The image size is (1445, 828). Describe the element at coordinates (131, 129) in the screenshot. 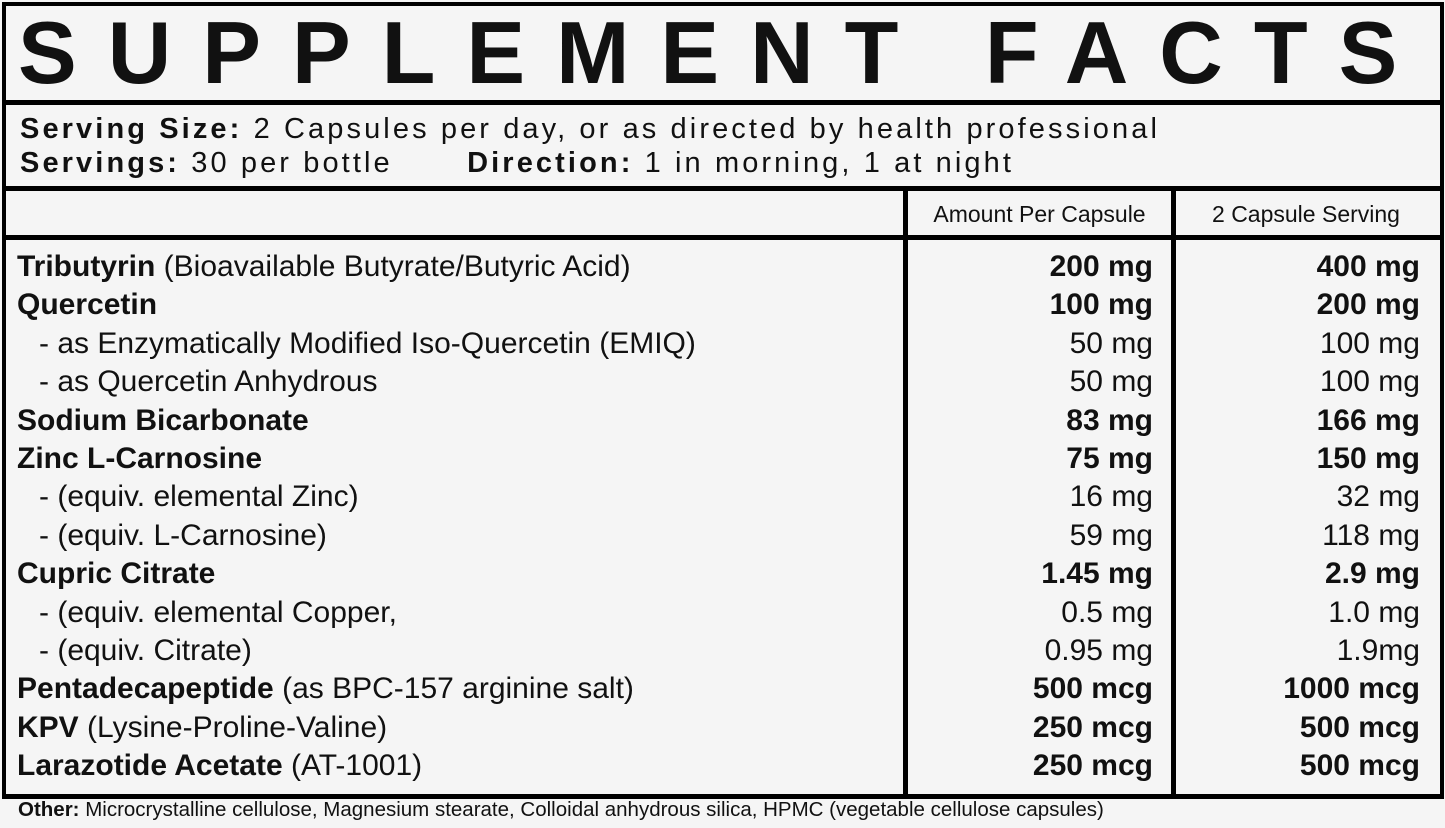

I see `serving-size-label: Serving Size:` at that location.